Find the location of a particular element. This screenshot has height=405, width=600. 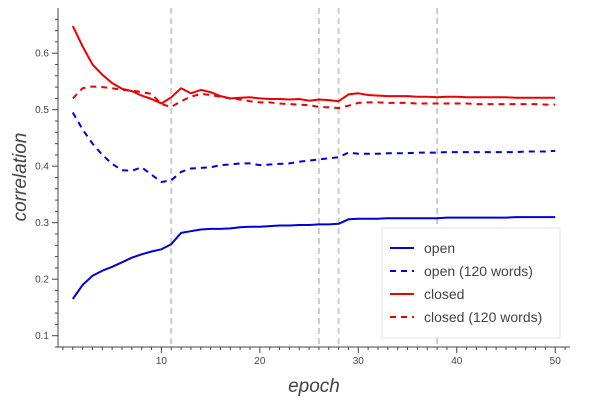

x-tick-label: 30 is located at coordinates (359, 361).